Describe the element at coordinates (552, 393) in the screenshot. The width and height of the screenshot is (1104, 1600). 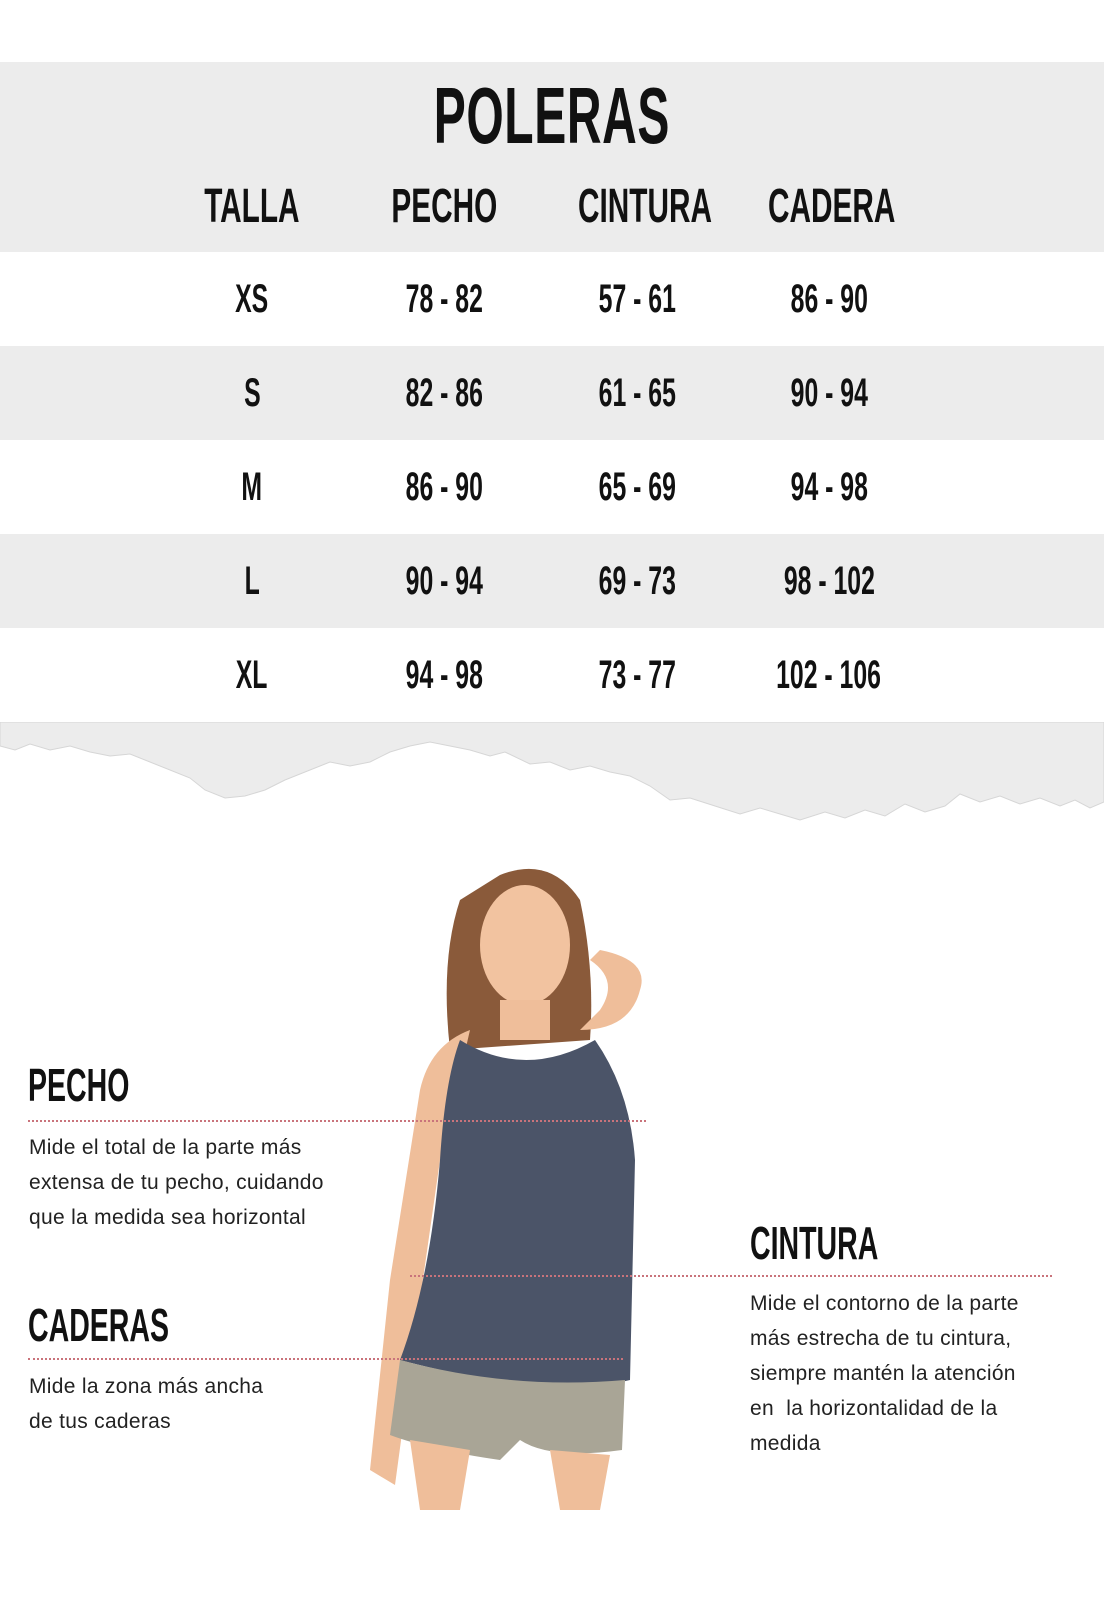
I see `table-row: S 82 - 86 61 - 65 90 - 94` at that location.